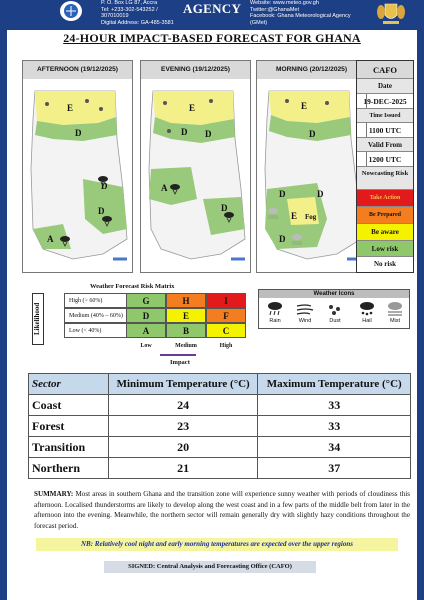  I want to click on hail-legend-item: Hail, so click(367, 314).